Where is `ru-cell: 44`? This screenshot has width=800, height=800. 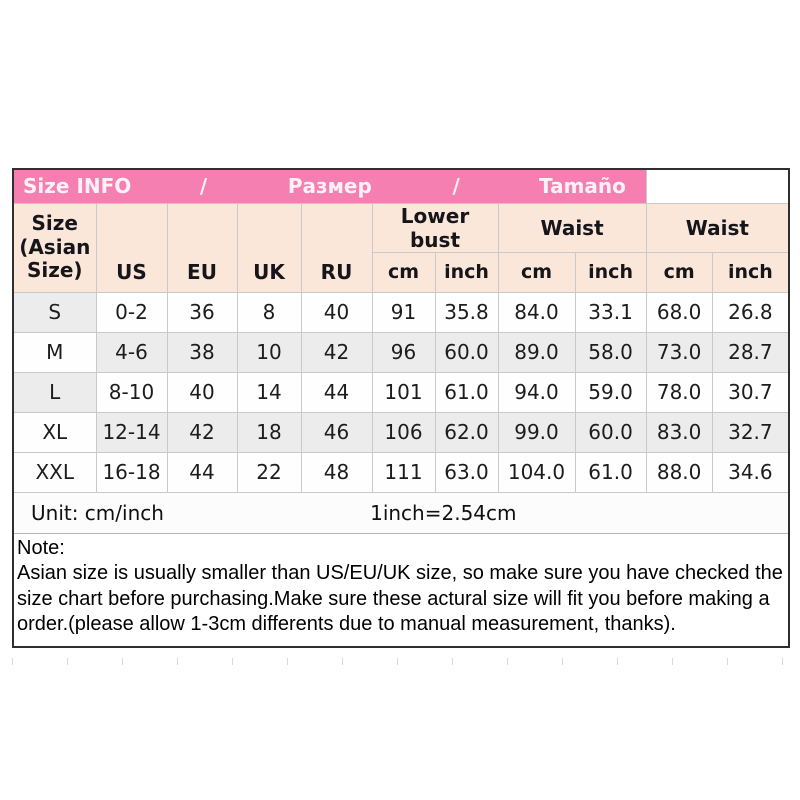 ru-cell: 44 is located at coordinates (336, 392).